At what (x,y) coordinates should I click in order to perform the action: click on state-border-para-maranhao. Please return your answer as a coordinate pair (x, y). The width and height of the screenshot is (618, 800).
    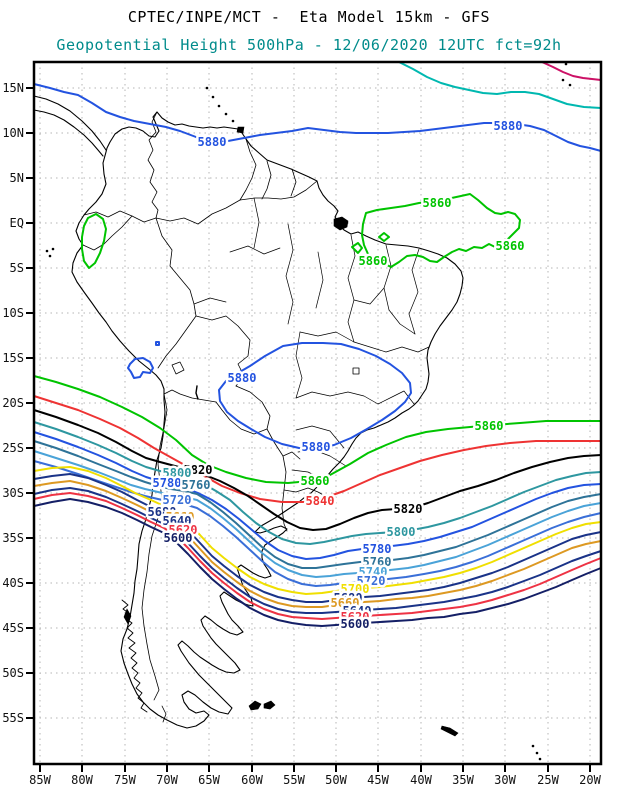
    Looking at the image, I should click on (351, 288).